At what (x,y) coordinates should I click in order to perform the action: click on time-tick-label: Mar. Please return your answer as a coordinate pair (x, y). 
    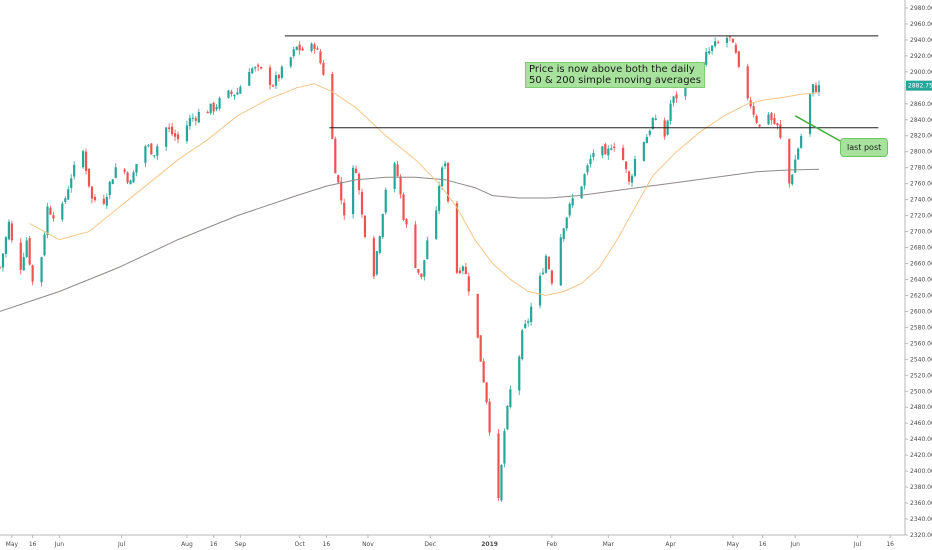
    Looking at the image, I should click on (609, 544).